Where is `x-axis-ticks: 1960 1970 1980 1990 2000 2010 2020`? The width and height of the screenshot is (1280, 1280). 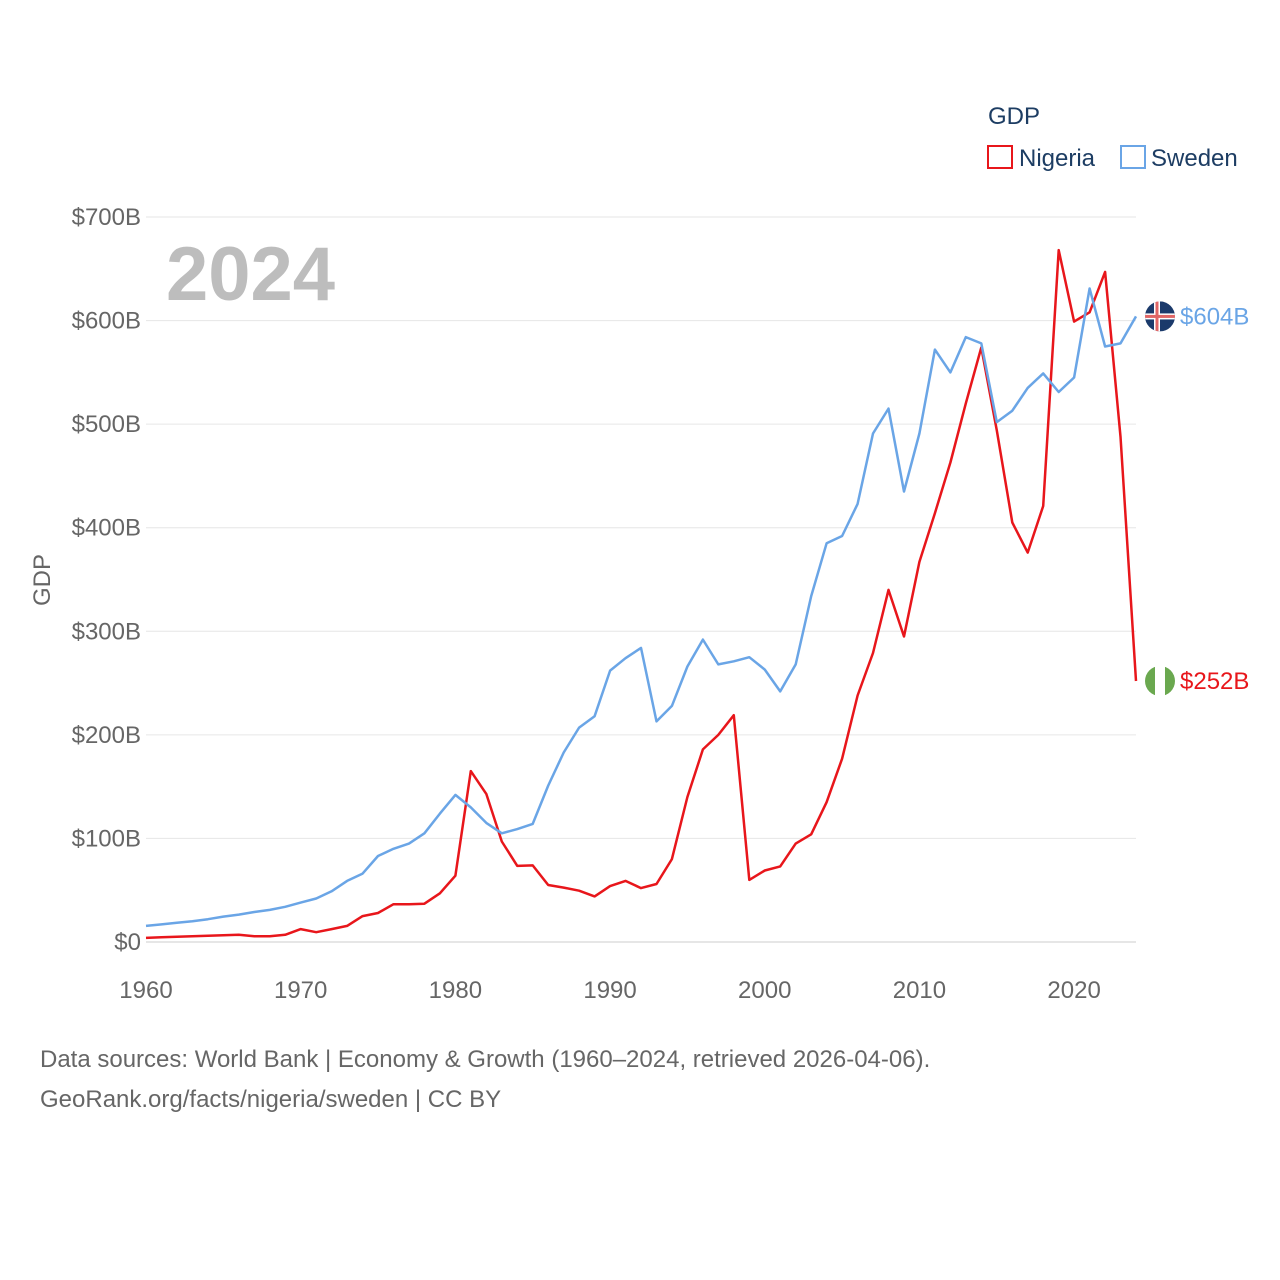
x-axis-ticks: 1960 1970 1980 1990 2000 2010 2020 is located at coordinates (610, 990).